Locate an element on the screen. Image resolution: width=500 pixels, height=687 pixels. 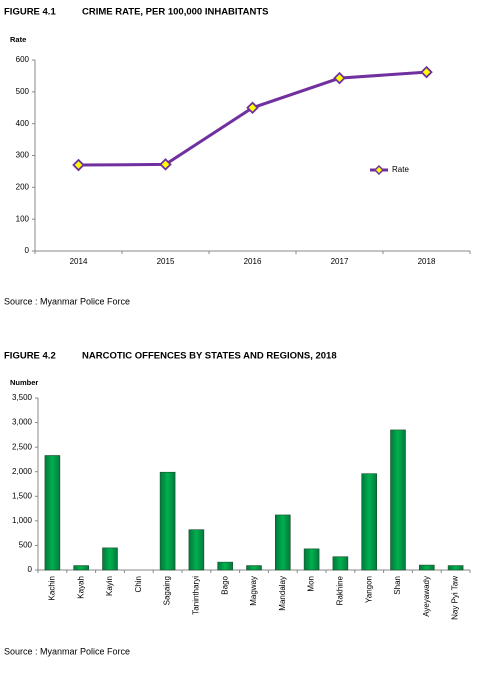
x-tick-label: 2017 is located at coordinates (340, 261).